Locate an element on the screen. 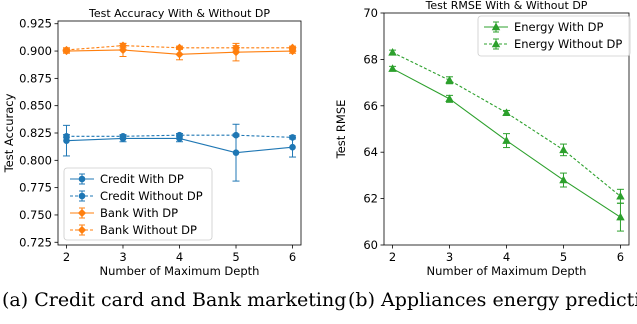 Image resolution: width=637 pixels, height=324 pixels. chart-2-legend-label: Energy With DP is located at coordinates (559, 27).